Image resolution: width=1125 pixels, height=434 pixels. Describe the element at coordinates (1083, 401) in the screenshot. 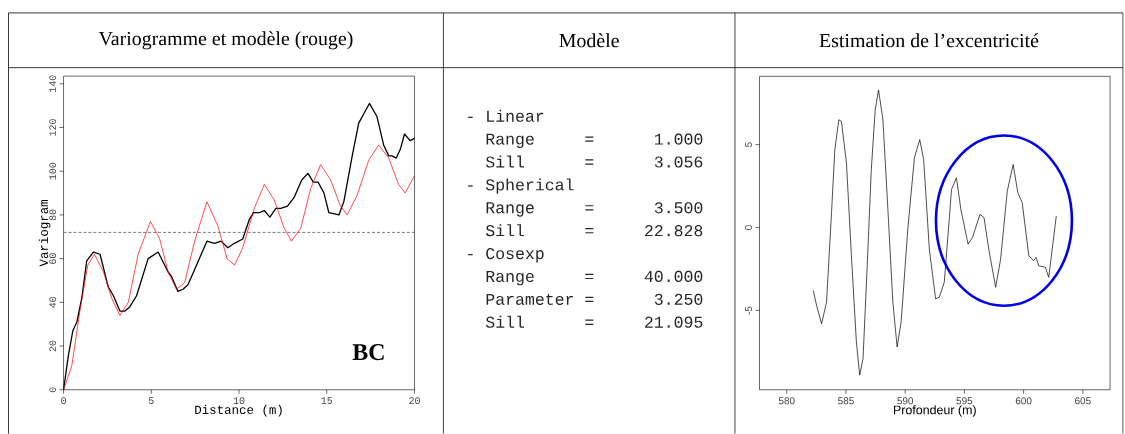

I see `x-tick-label: 605` at that location.